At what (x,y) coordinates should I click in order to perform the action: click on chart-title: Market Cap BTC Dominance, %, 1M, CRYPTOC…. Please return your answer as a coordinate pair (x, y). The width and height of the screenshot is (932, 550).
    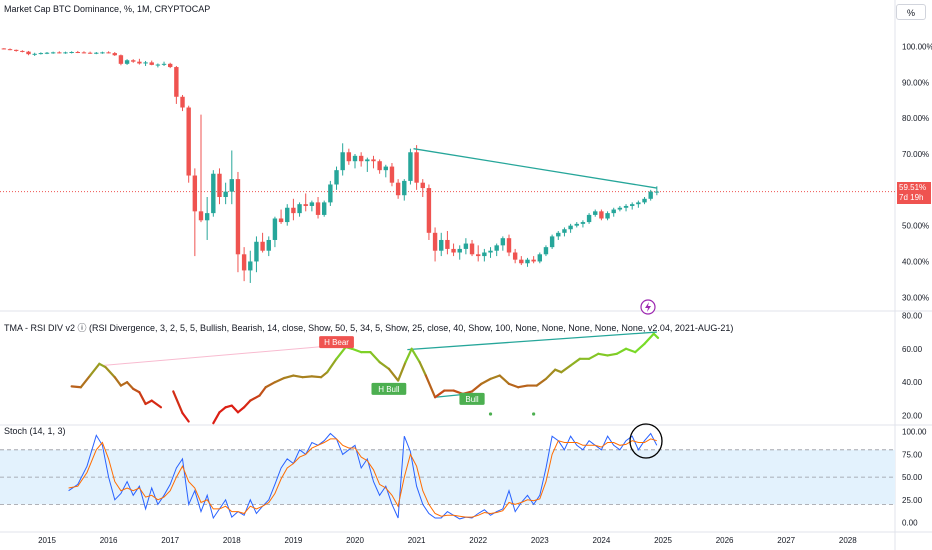
    Looking at the image, I should click on (107, 9).